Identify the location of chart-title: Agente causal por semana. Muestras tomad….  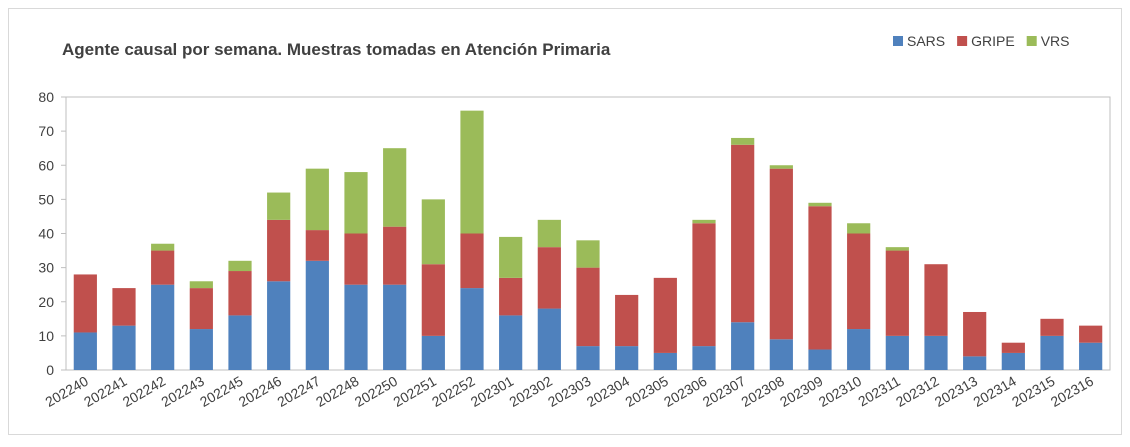
(336, 49).